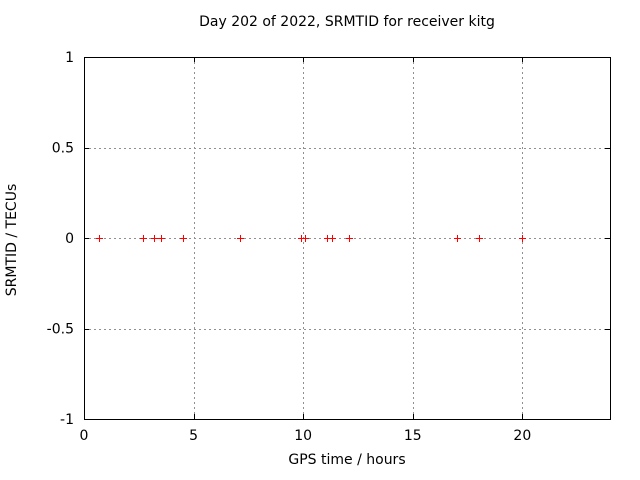 The image size is (640, 480). What do you see at coordinates (522, 436) in the screenshot?
I see `x-tick-label: 20` at bounding box center [522, 436].